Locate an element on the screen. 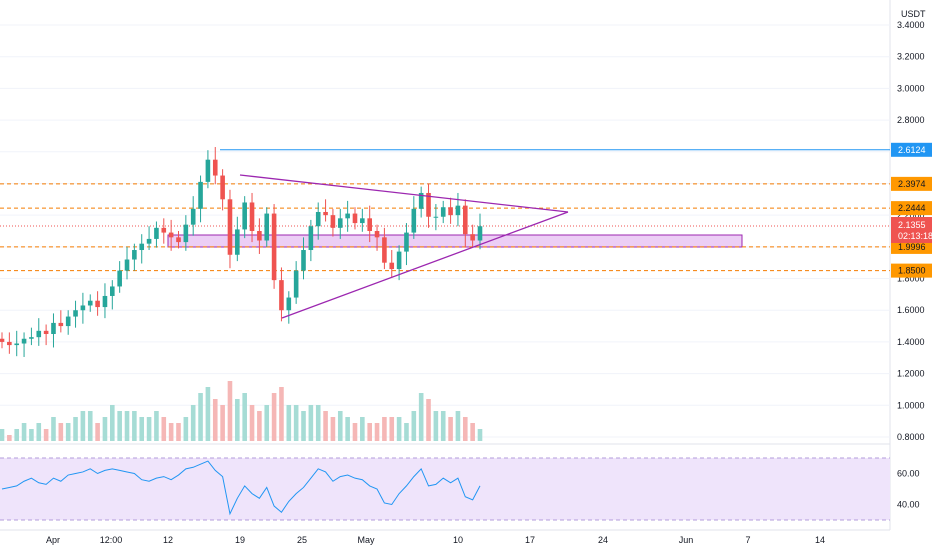  rsi-band is located at coordinates (445, 489).